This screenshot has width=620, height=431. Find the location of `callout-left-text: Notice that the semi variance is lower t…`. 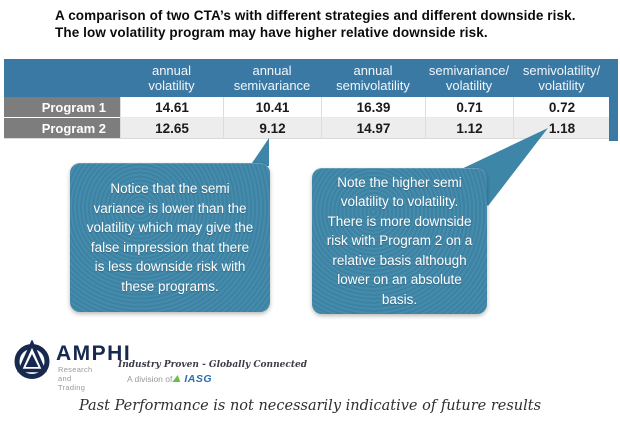

callout-left-text: Notice that the semi variance is lower t… is located at coordinates (170, 237).